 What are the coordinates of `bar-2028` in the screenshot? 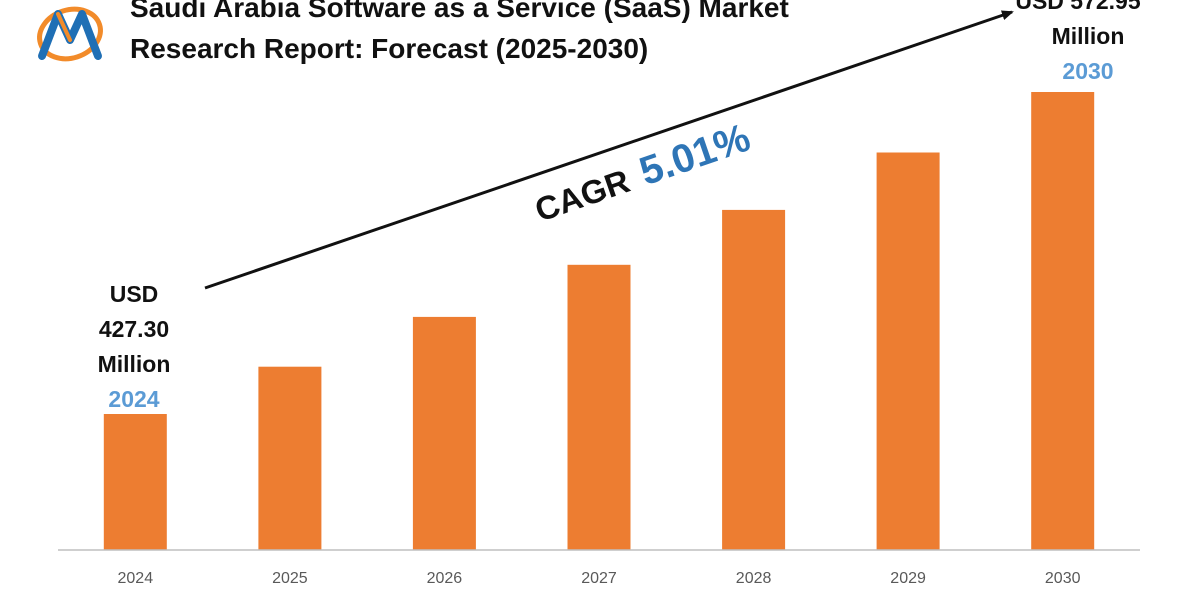 It's located at (754, 379).